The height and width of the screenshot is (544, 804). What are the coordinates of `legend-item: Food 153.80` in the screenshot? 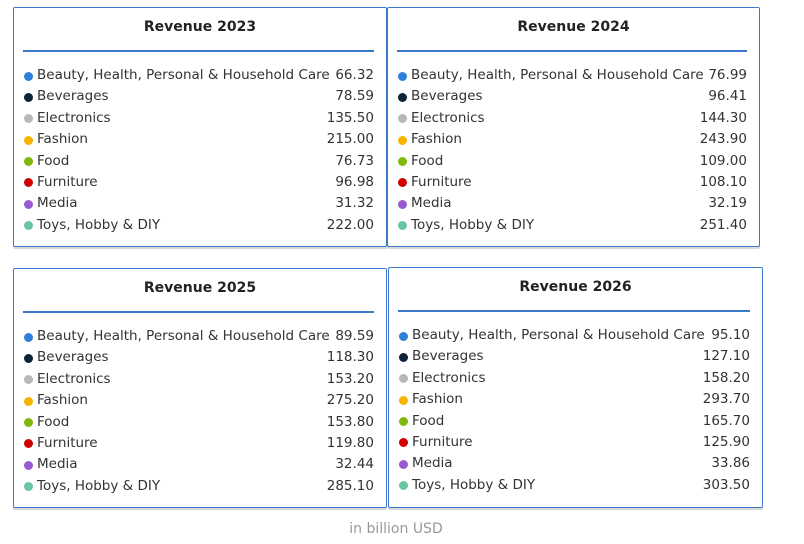 It's located at (199, 422).